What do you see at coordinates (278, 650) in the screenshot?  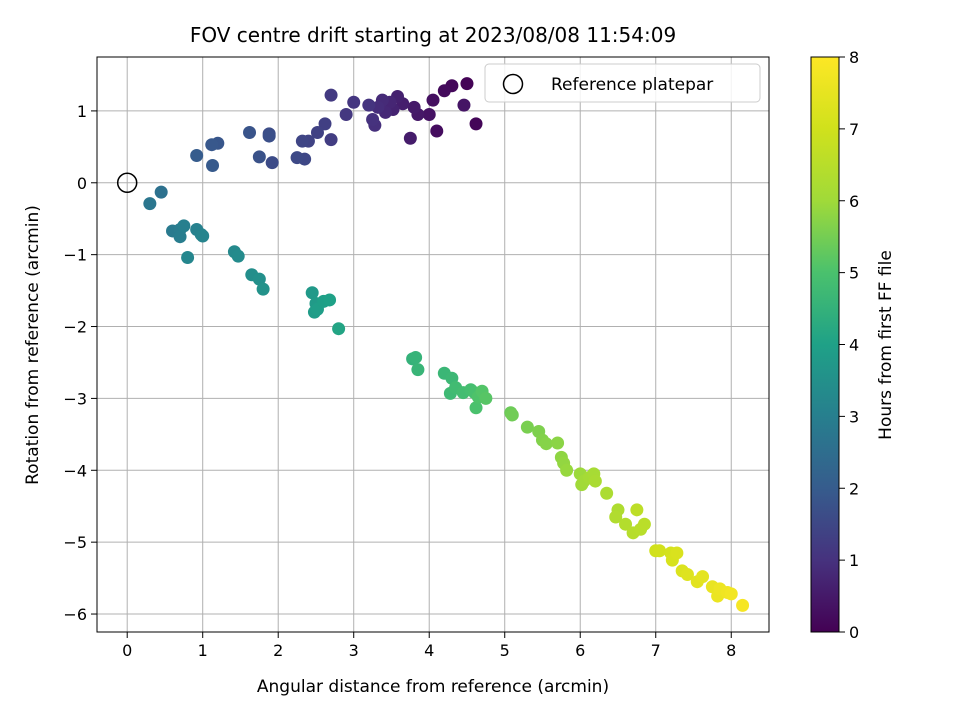 I see `x-tick-label: 2` at bounding box center [278, 650].